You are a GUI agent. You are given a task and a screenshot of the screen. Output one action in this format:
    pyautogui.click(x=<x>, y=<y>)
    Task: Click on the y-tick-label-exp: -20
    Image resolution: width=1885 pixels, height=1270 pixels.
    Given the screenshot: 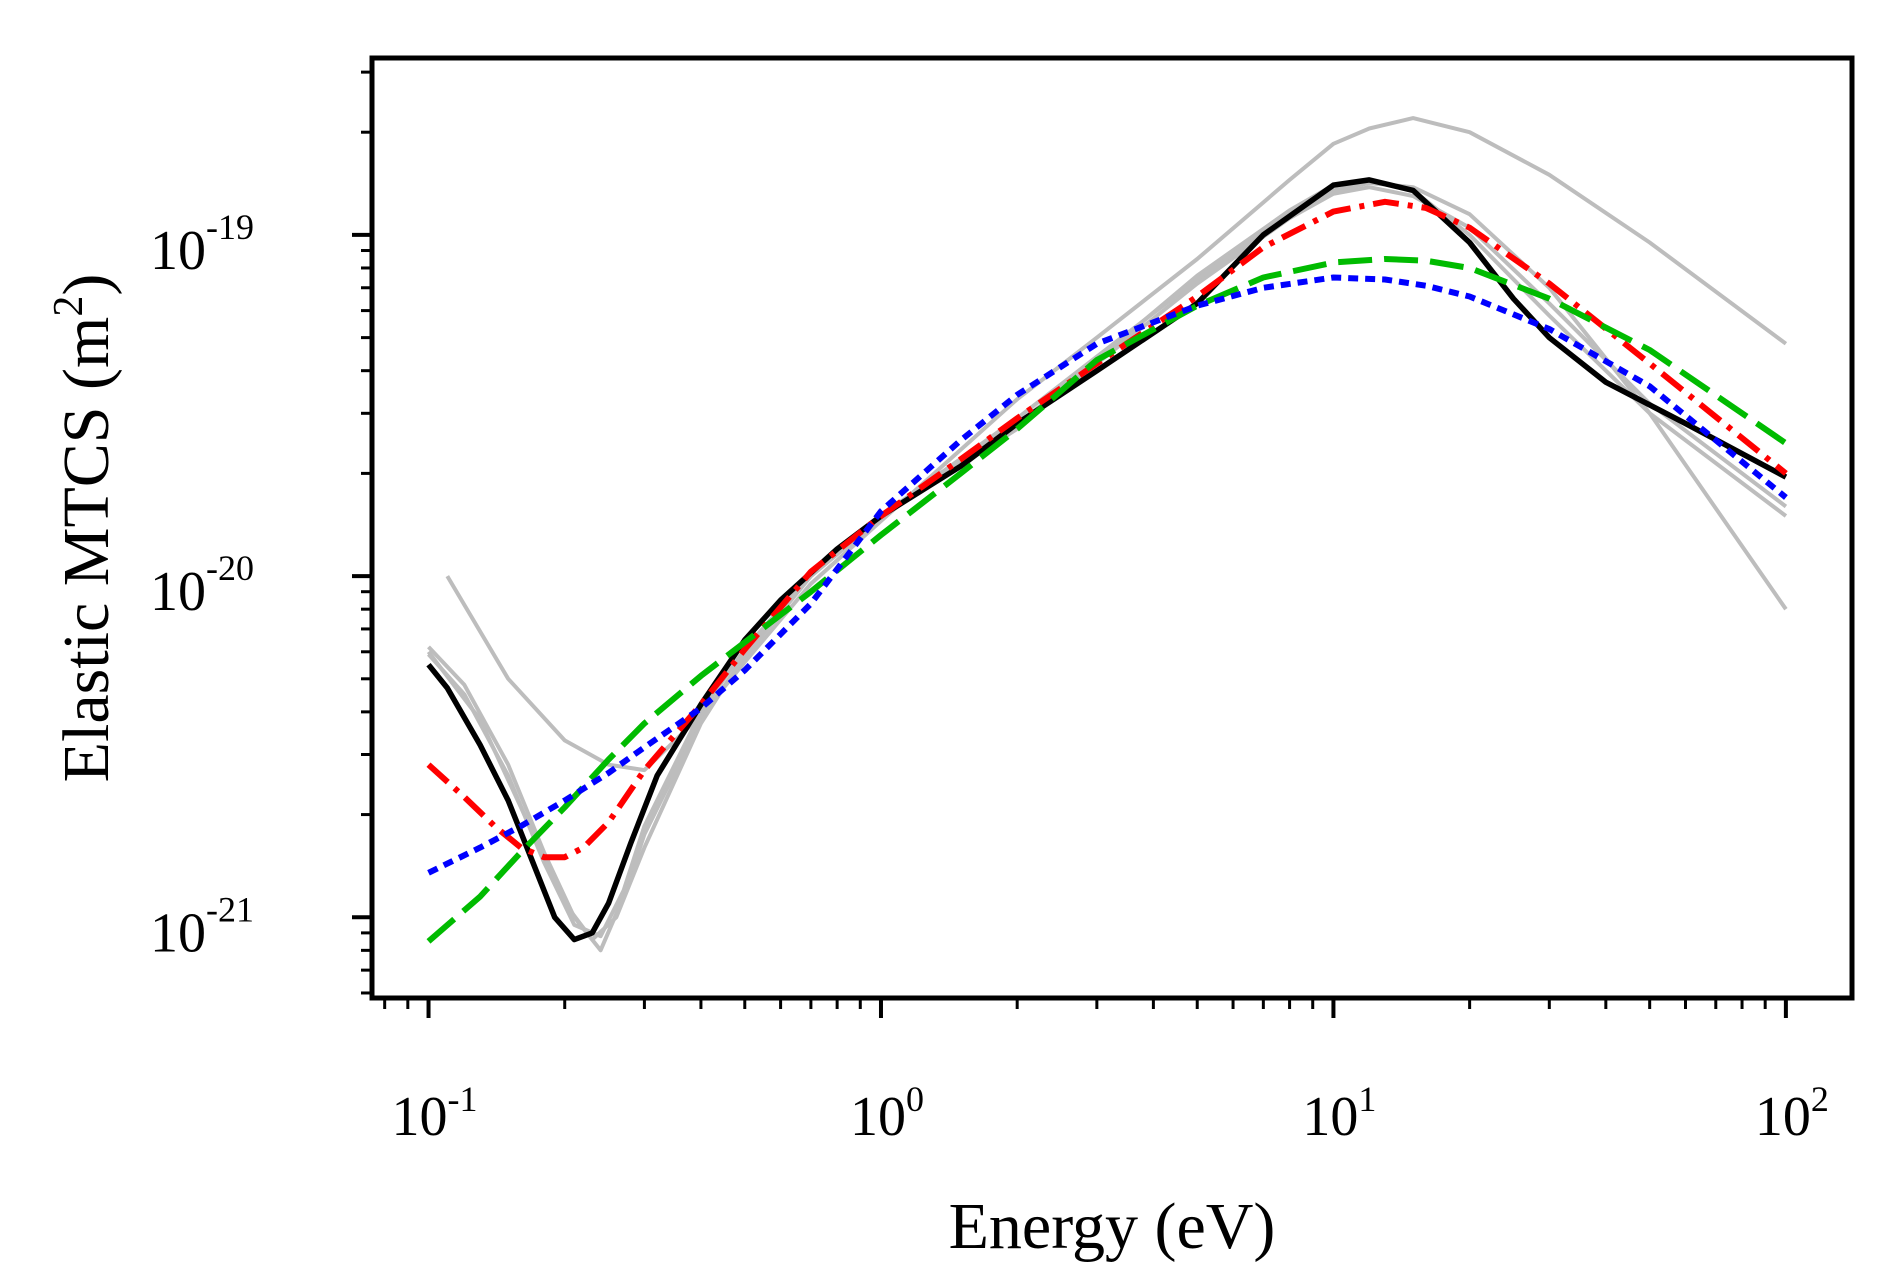 What is the action you would take?
    pyautogui.click(x=230, y=568)
    